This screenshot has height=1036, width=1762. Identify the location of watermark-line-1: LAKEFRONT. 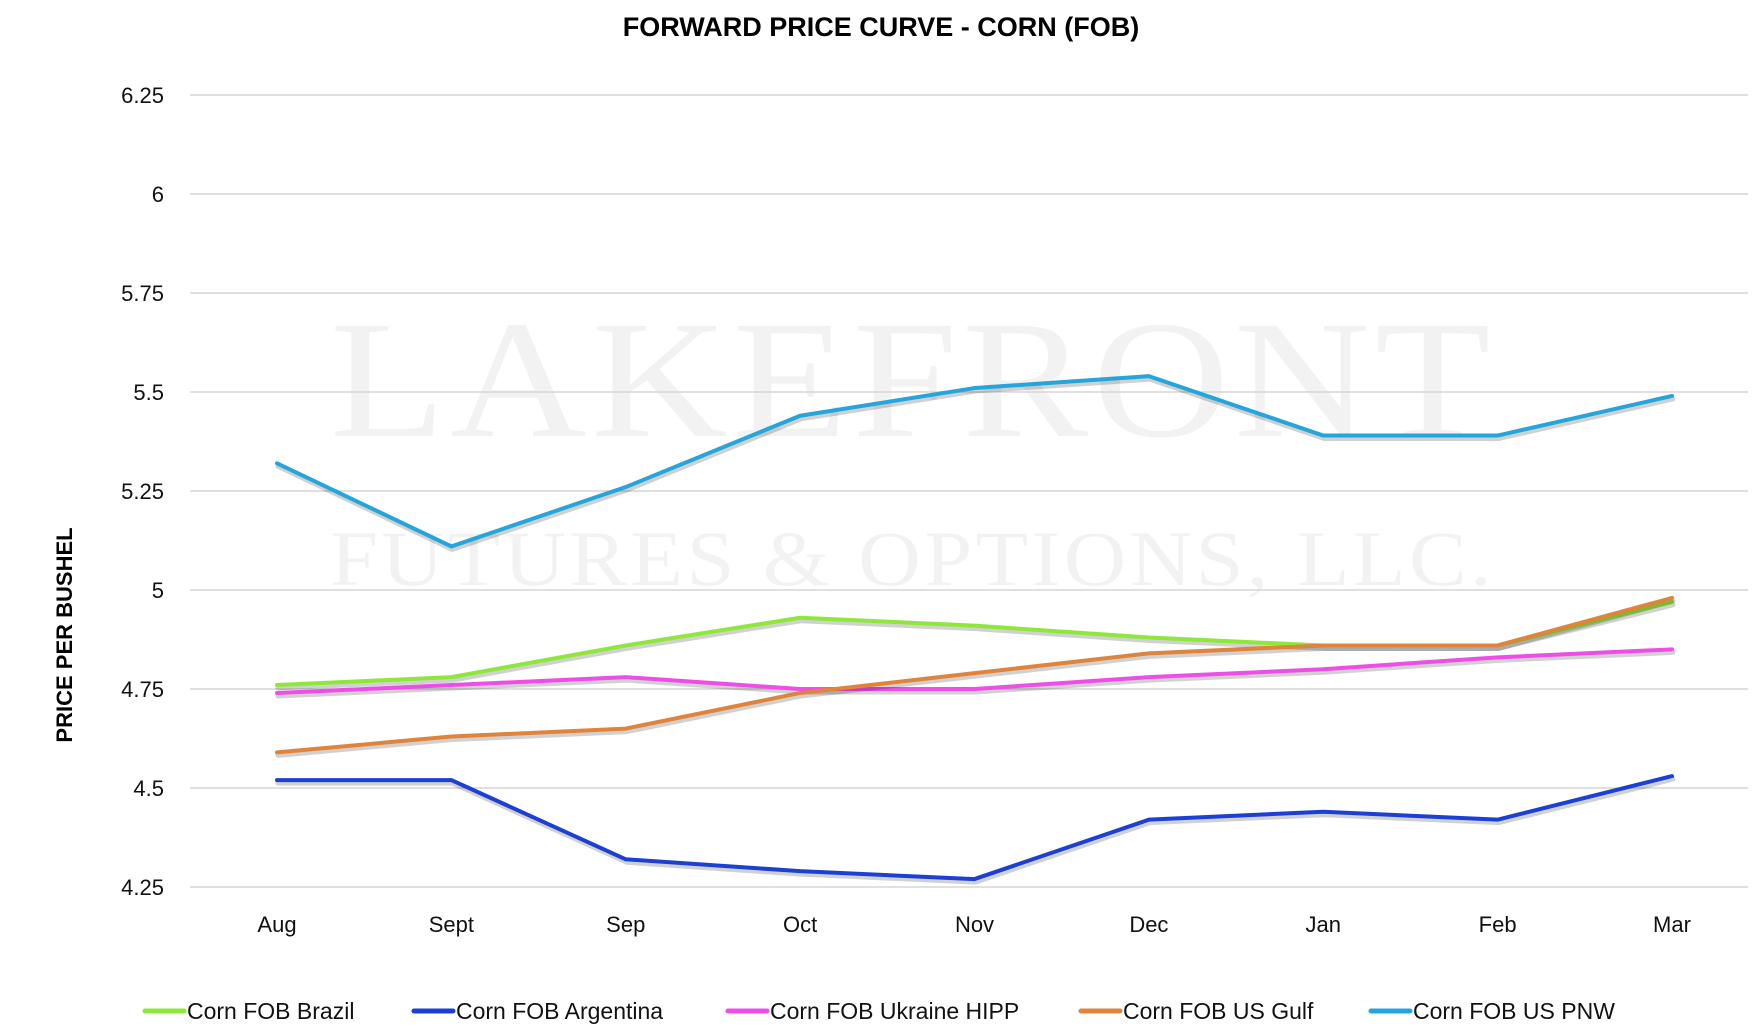
(912, 380).